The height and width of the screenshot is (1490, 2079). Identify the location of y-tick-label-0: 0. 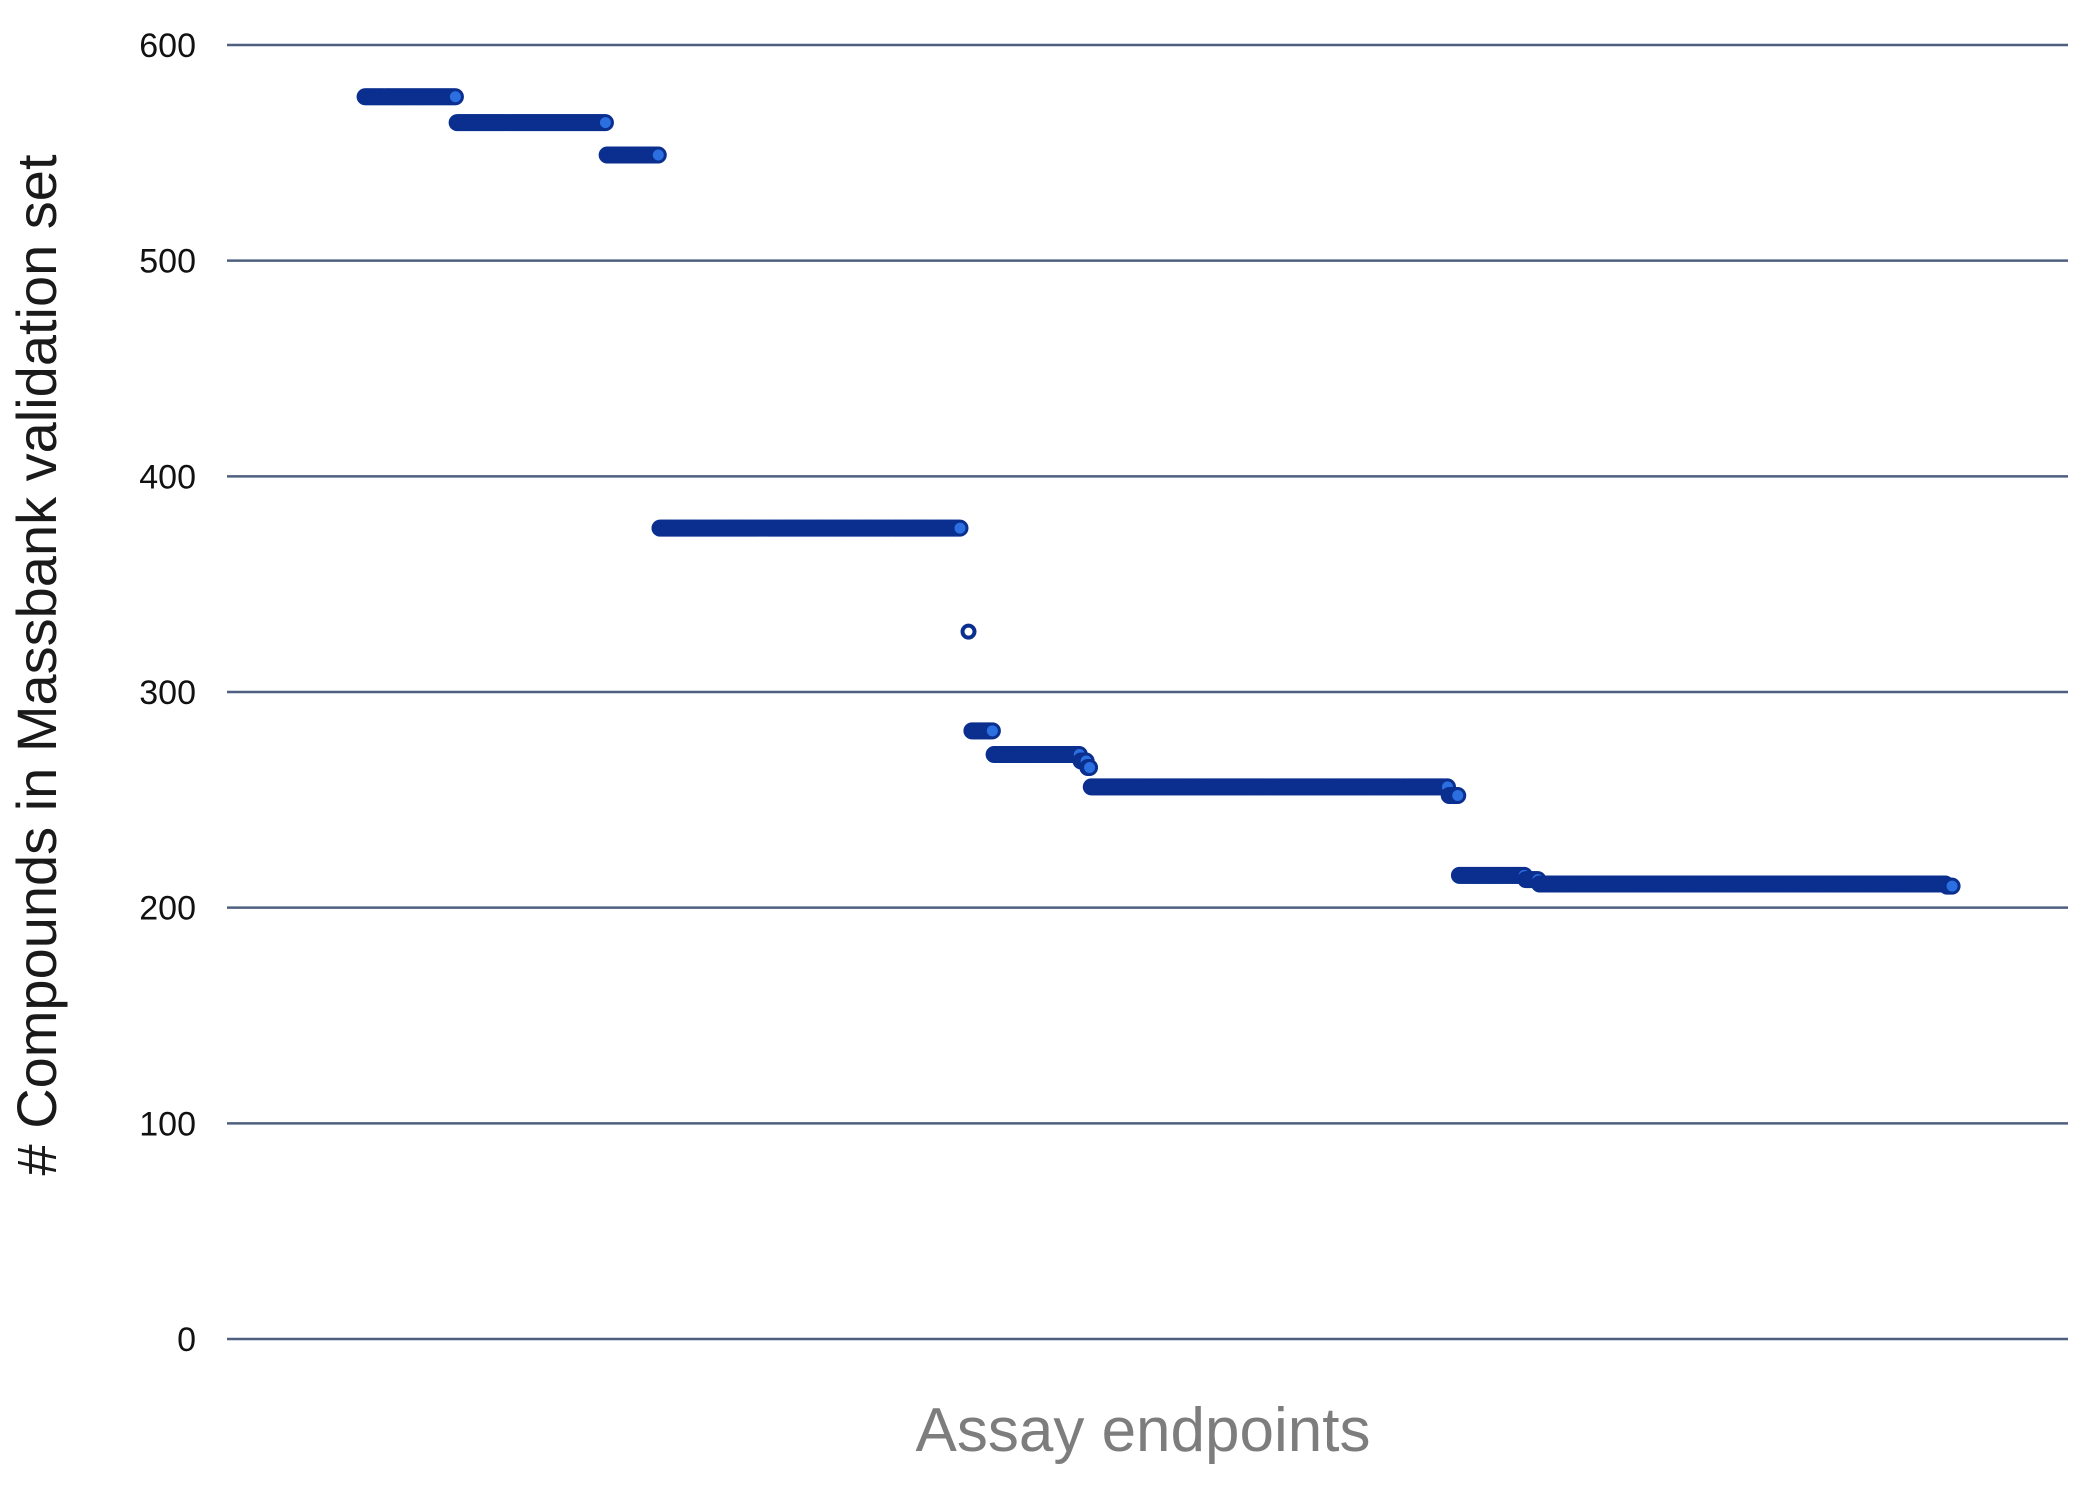
(186, 1340).